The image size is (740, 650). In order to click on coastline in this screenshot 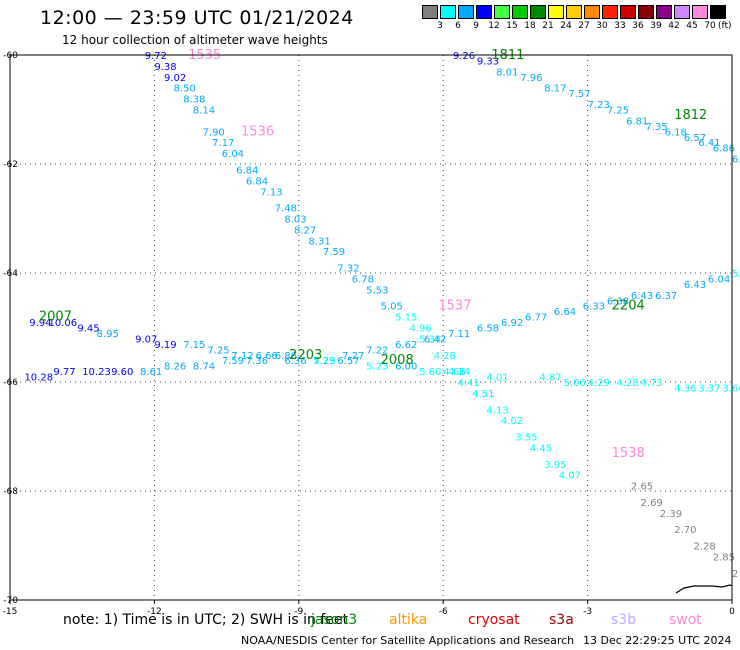, I will do `click(704, 589)`.